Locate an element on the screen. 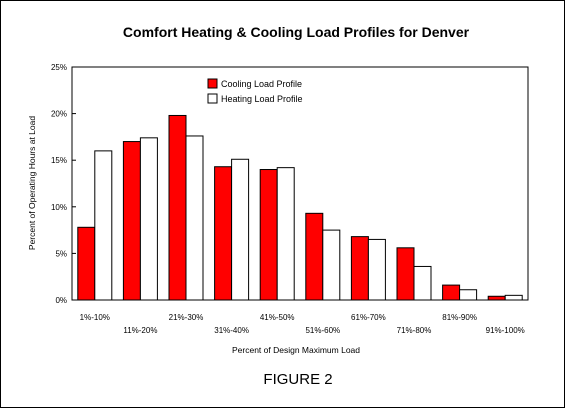 This screenshot has height=408, width=565. x-tick-label: 21%-30% is located at coordinates (186, 317).